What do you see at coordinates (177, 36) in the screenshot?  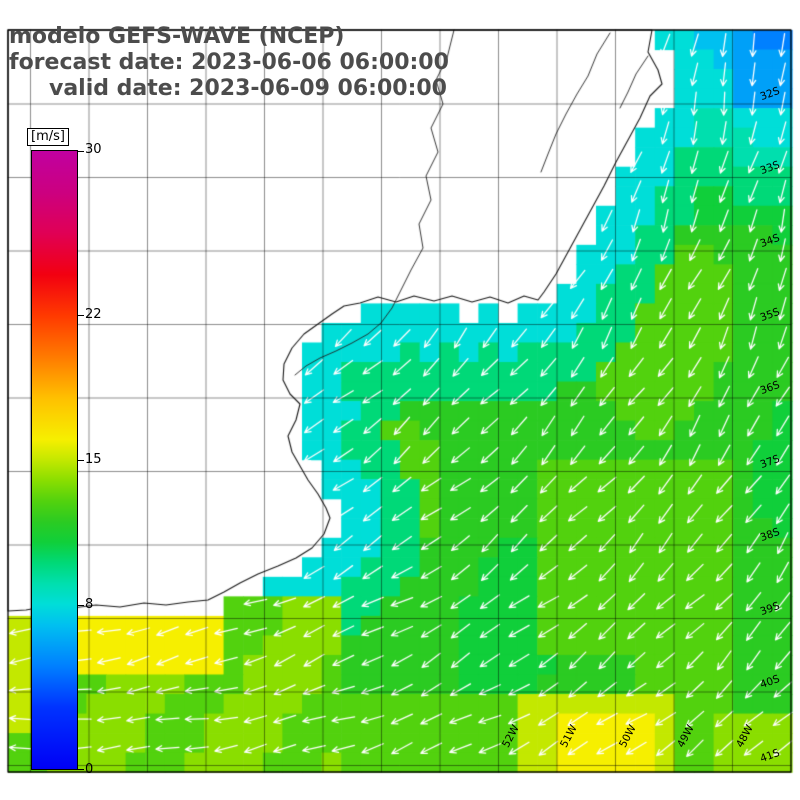 I see `model-title: modelo GEFS-WAVE (NCEP)` at bounding box center [177, 36].